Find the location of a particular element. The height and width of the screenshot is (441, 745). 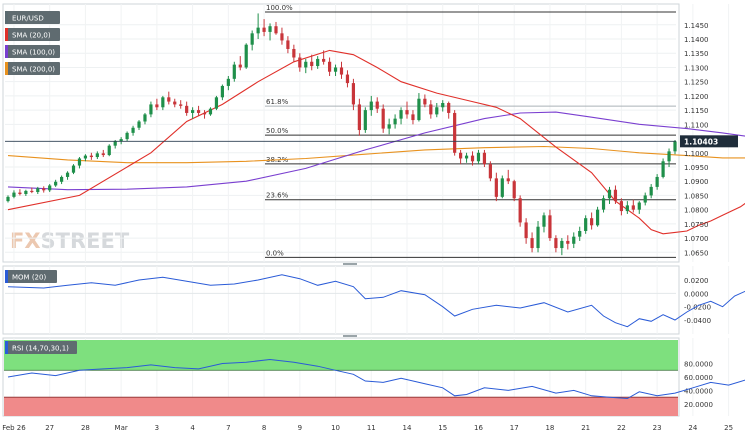

price-tick-label: 1.1350 is located at coordinates (696, 54).